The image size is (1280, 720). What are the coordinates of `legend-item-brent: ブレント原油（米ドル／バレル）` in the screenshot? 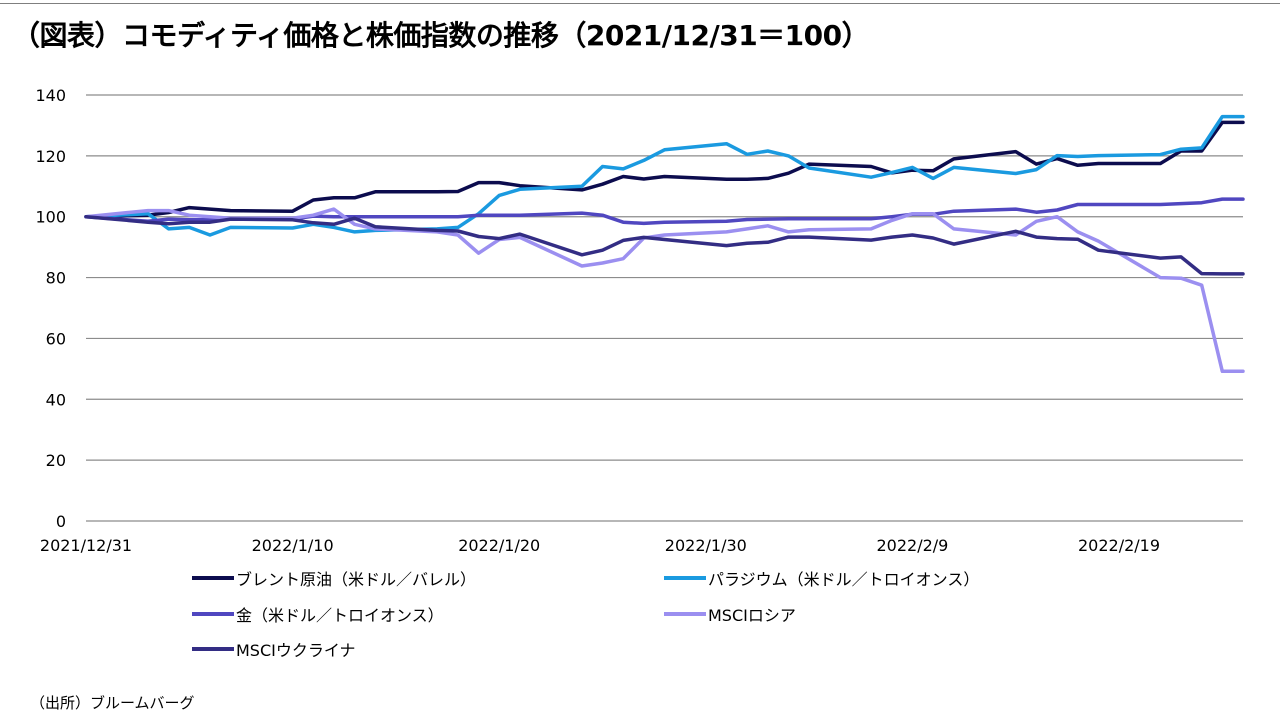 It's located at (334, 578).